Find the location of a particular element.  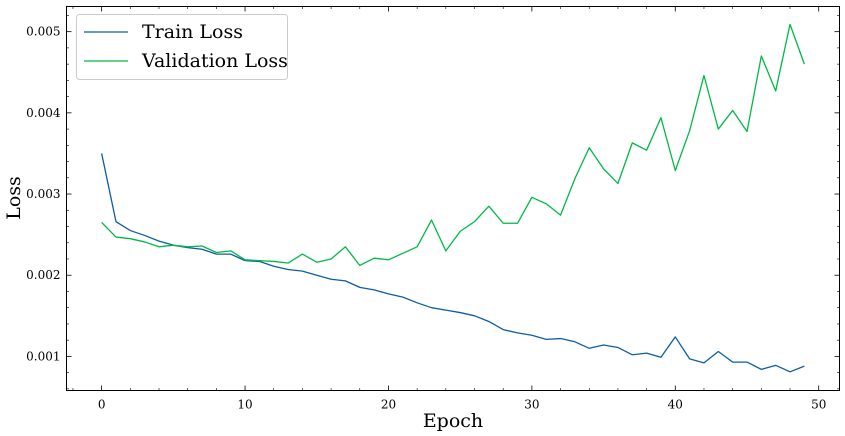

x-tick-label: 0 is located at coordinates (102, 405).